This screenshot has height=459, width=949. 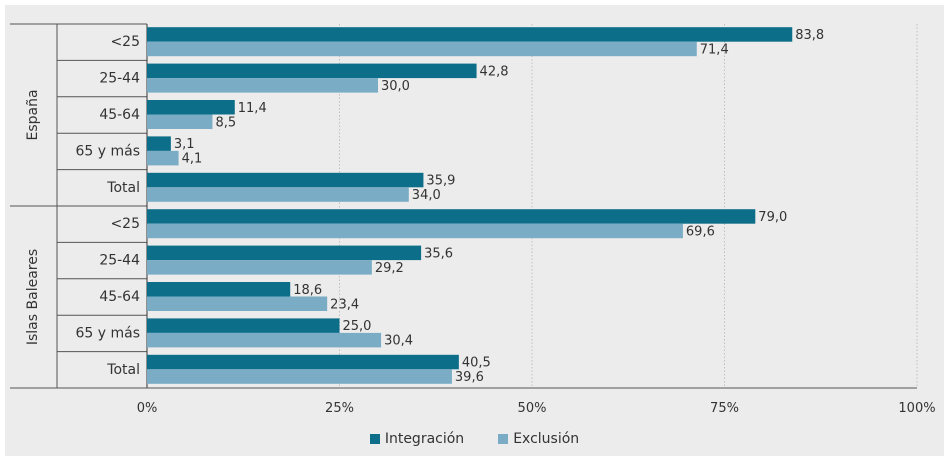 I want to click on data-label-integracion: 83,8, so click(x=809, y=35).